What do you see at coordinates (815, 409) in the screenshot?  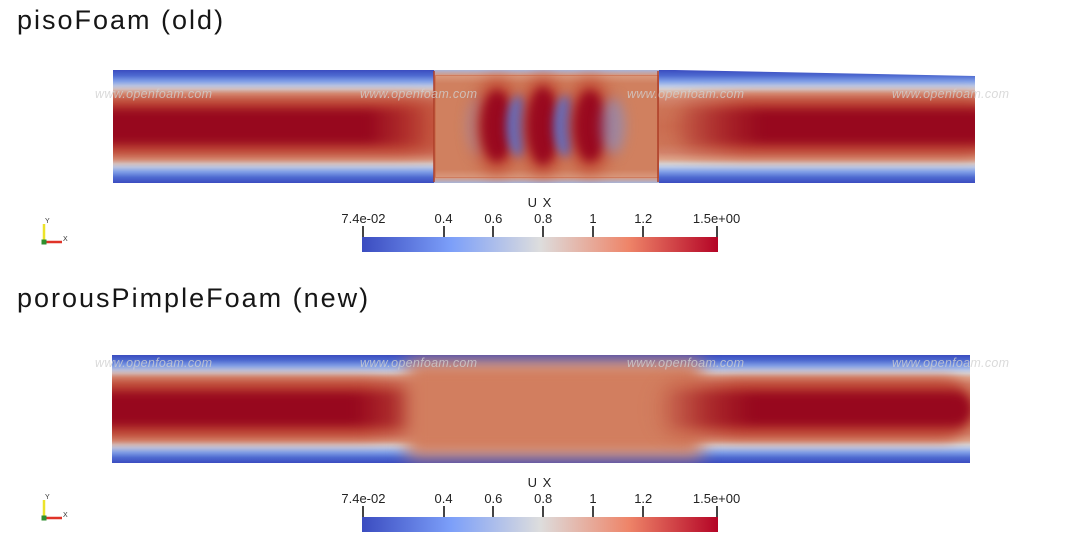 I see `outlet-jet-core-new` at bounding box center [815, 409].